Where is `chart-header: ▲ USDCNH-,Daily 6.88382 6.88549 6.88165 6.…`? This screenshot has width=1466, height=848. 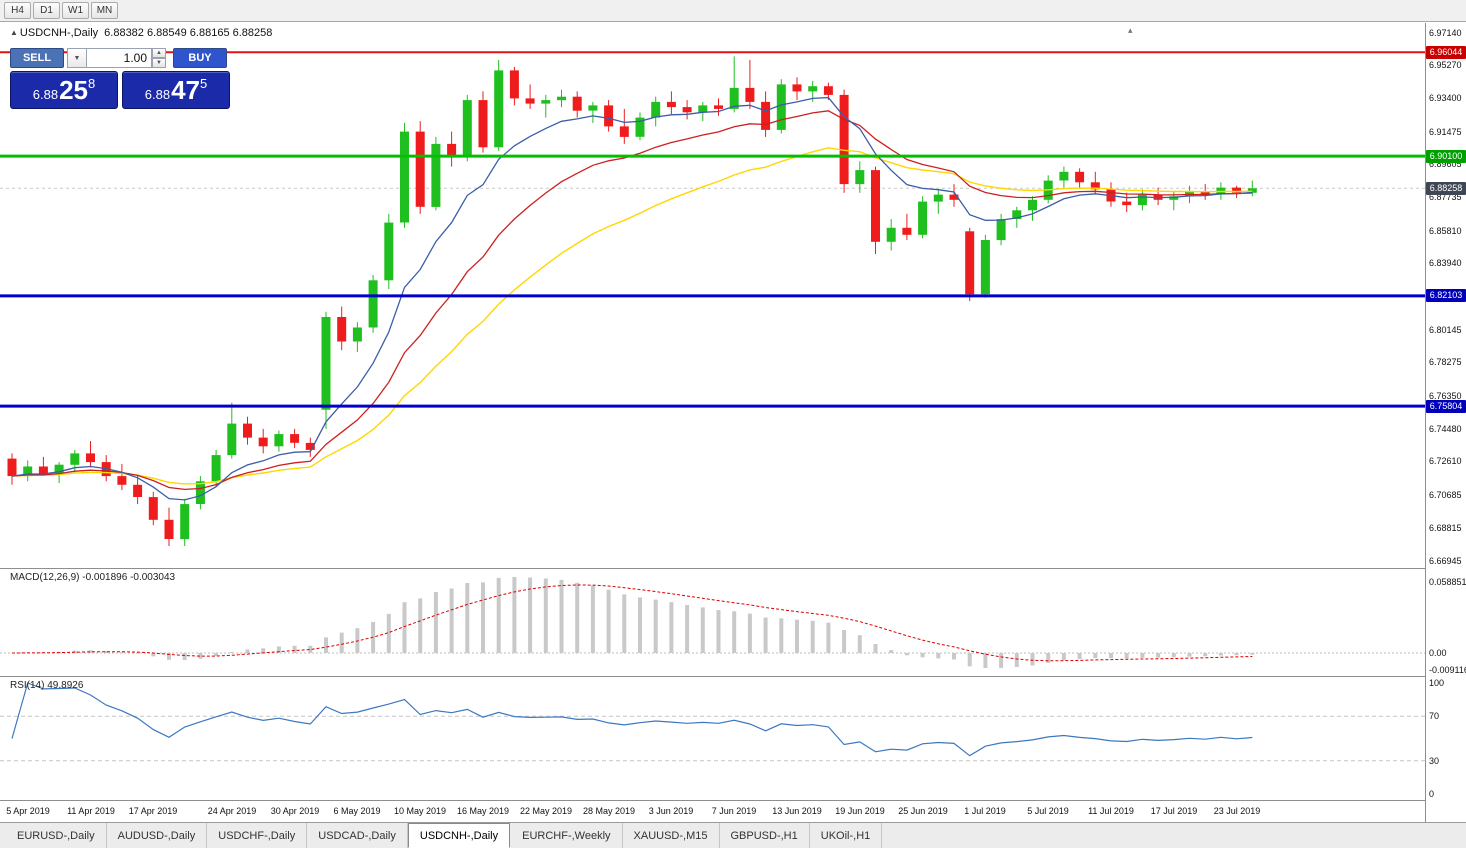
chart-header: ▲ USDCNH-,Daily 6.88382 6.88549 6.88165 6.… is located at coordinates (141, 33).